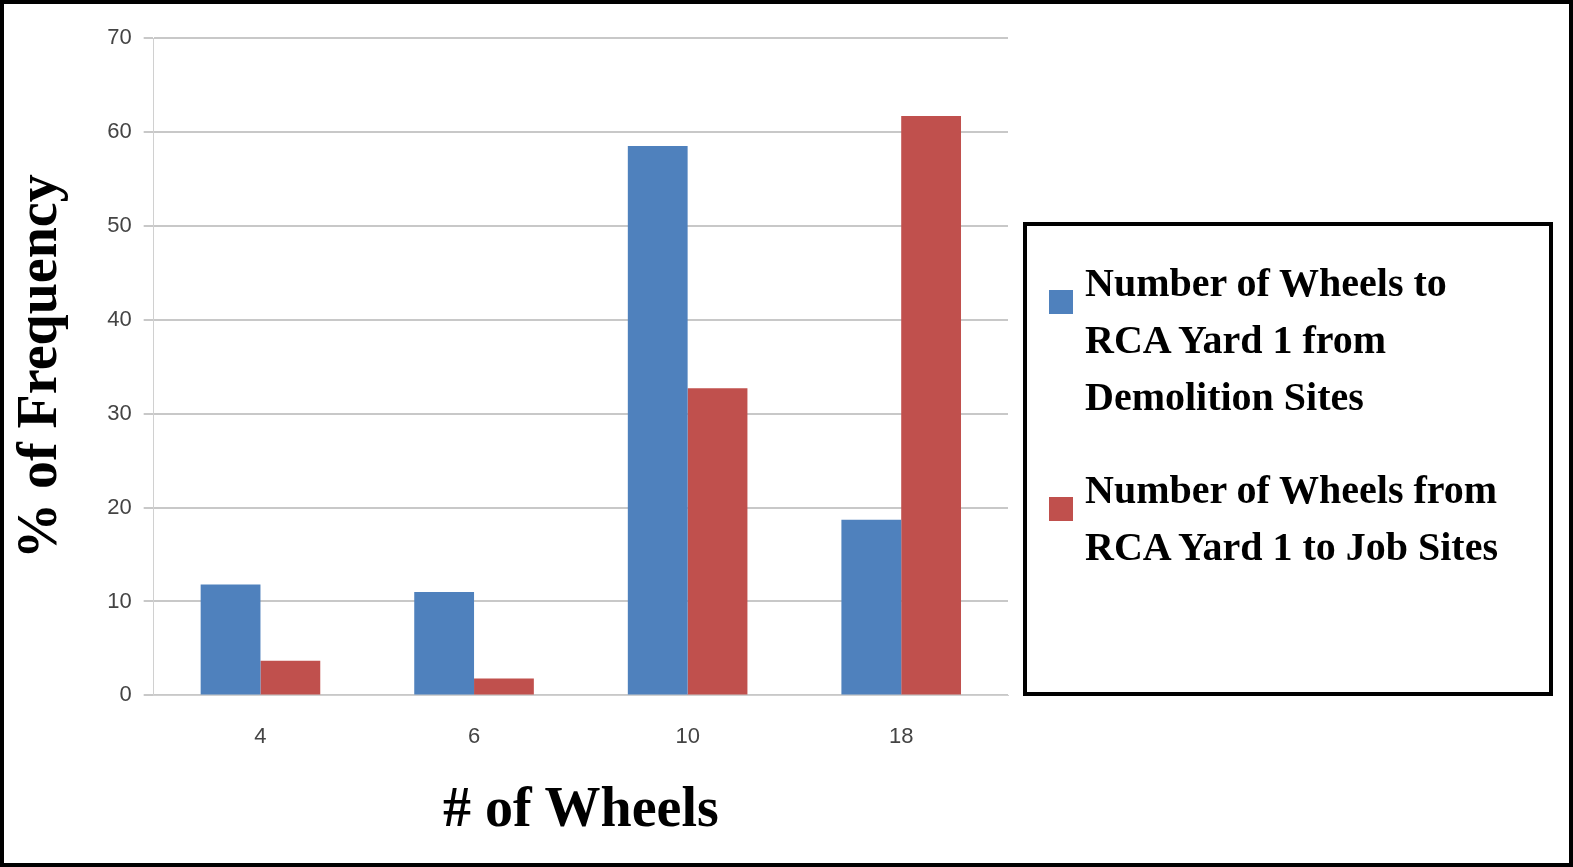 The height and width of the screenshot is (867, 1573). Describe the element at coordinates (1292, 518) in the screenshot. I see `legend-label: Number of Wheels from RCA Yard 1 to Job Sites` at that location.